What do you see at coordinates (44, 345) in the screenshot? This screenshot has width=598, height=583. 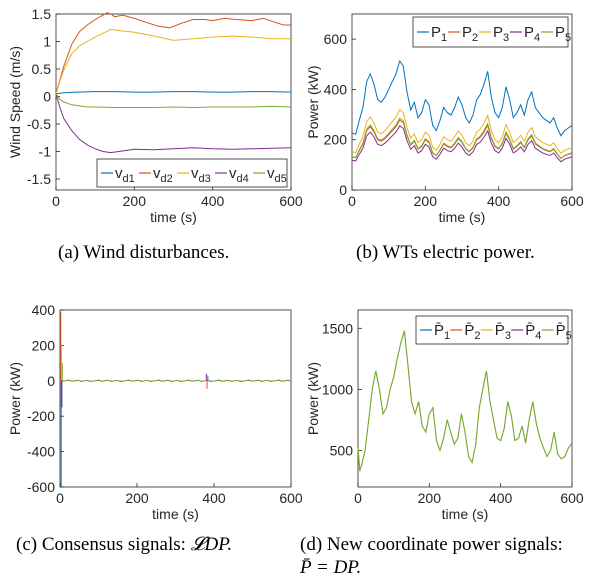 I see `c-ytick-label: 200` at bounding box center [44, 345].